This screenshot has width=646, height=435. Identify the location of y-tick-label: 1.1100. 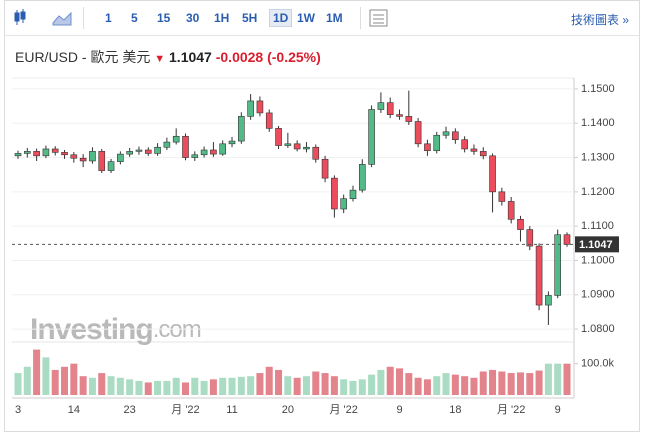
(597, 226).